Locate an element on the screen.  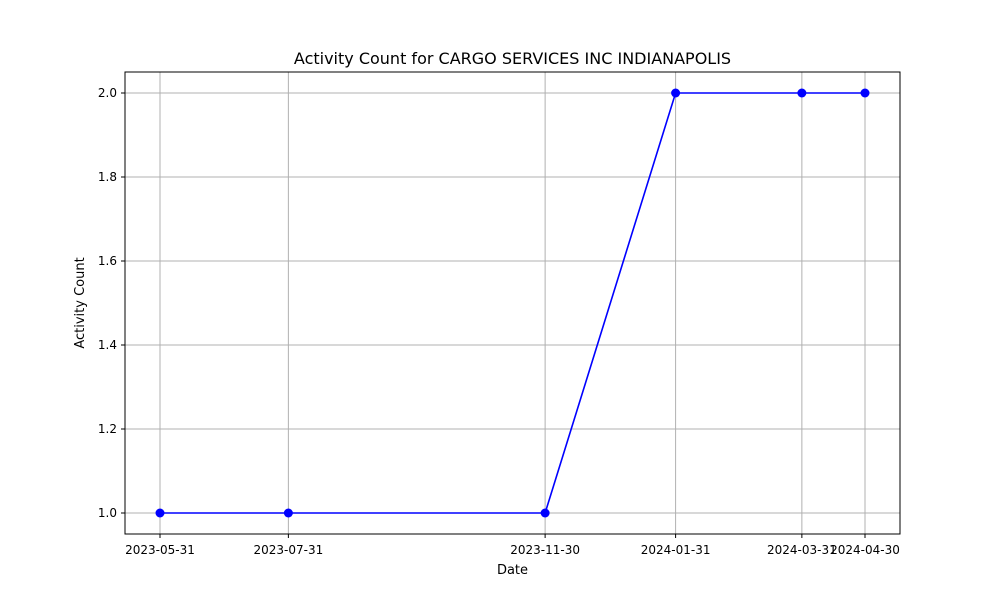
y-tick-label: 1.4 is located at coordinates (107, 345).